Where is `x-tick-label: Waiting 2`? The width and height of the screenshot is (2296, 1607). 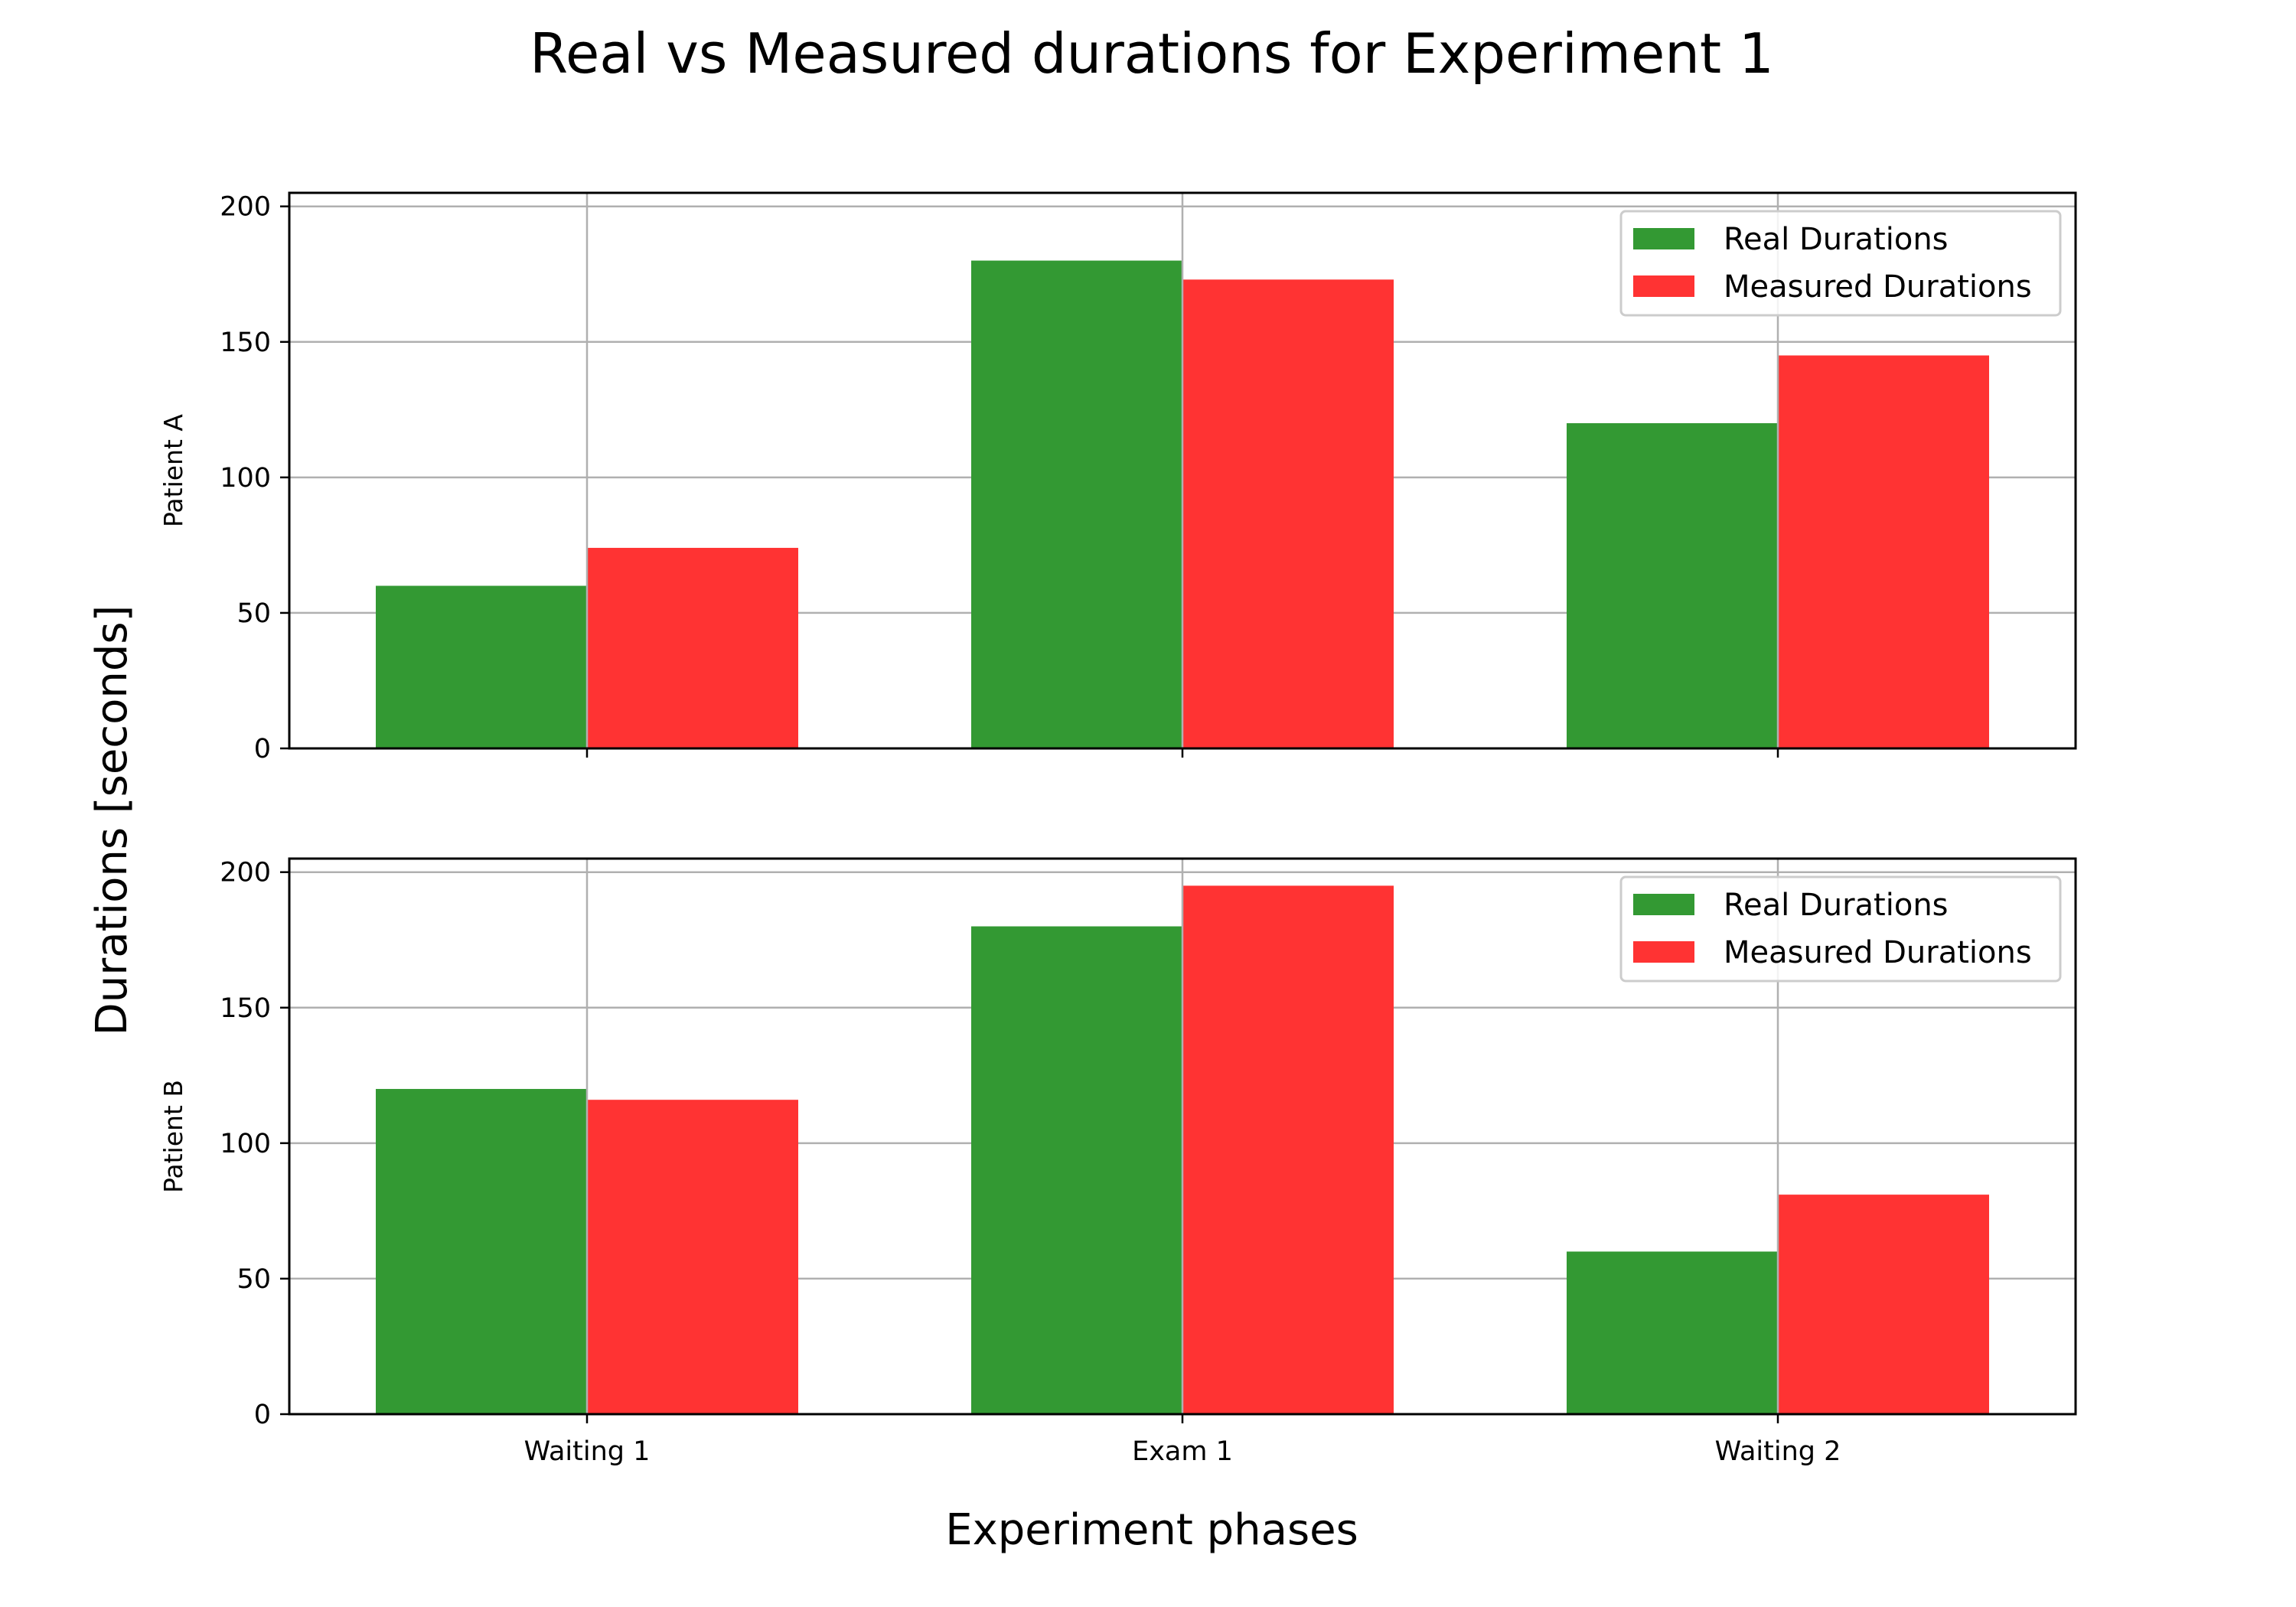 x-tick-label: Waiting 2 is located at coordinates (1778, 1451).